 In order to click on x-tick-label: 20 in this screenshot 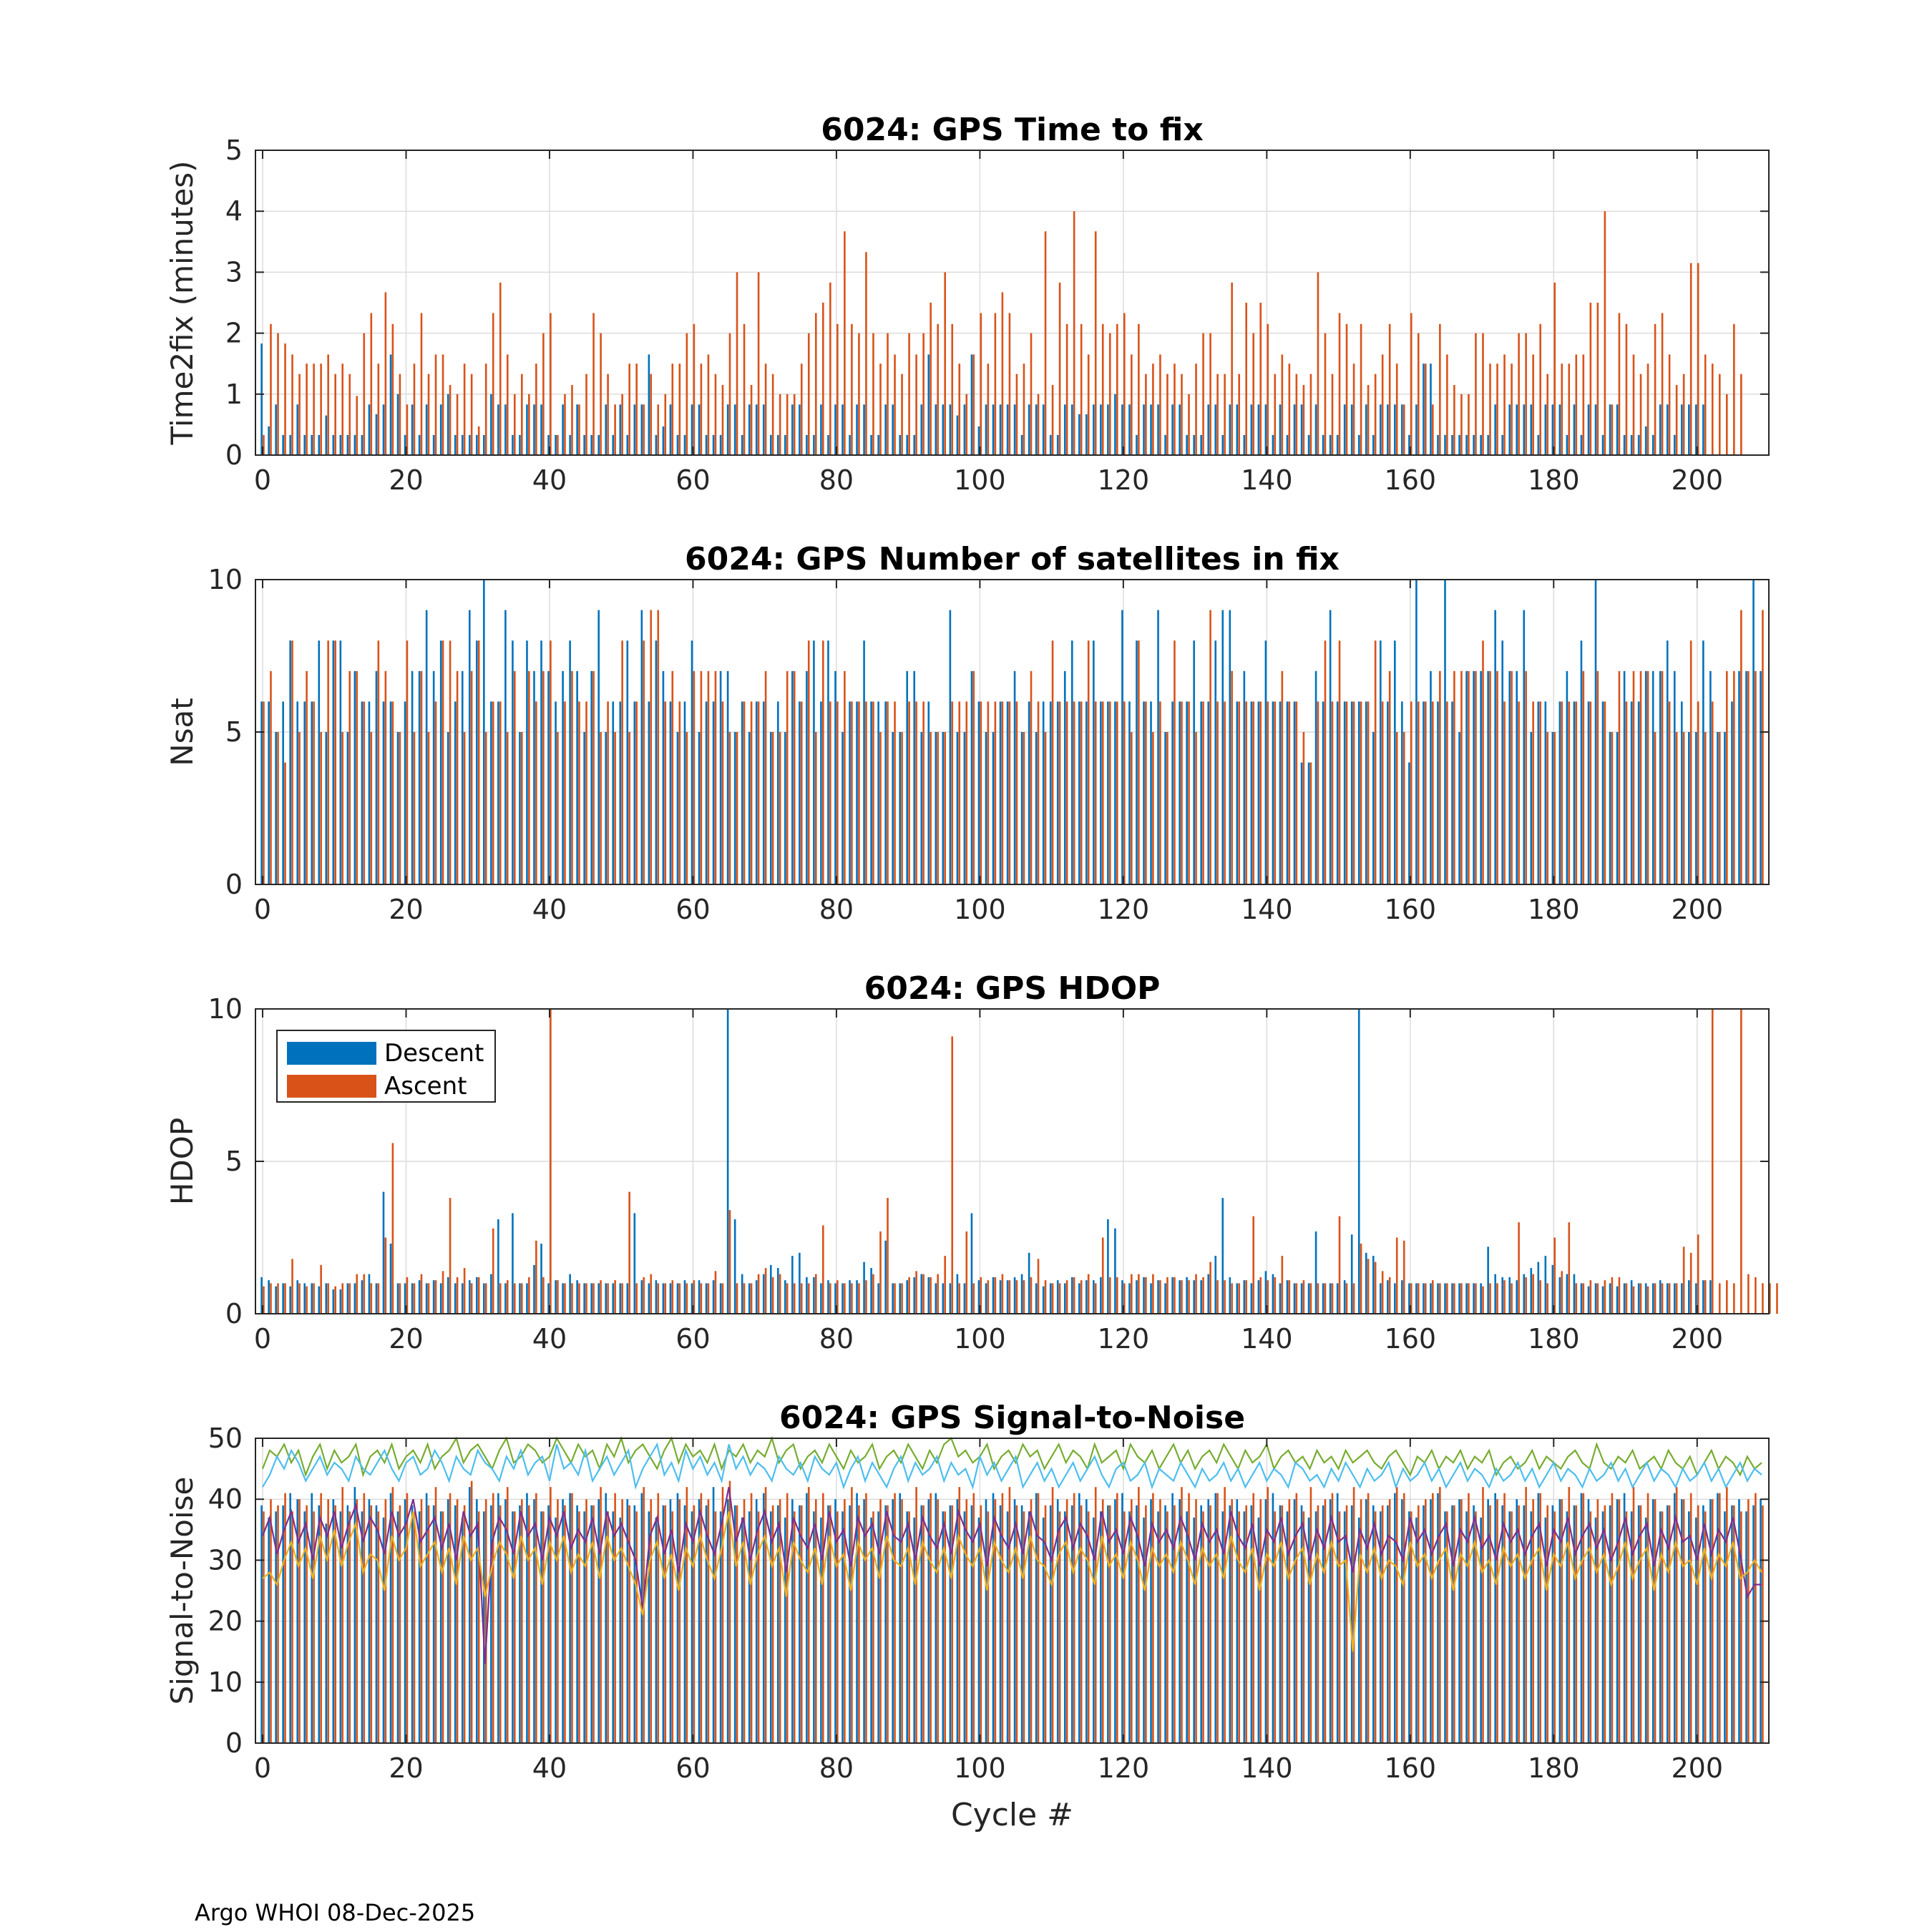, I will do `click(406, 1768)`.